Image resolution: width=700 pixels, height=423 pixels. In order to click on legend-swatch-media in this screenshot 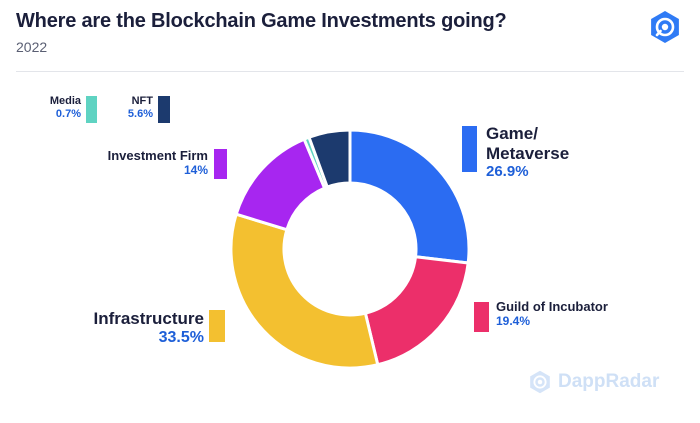, I will do `click(91, 109)`.